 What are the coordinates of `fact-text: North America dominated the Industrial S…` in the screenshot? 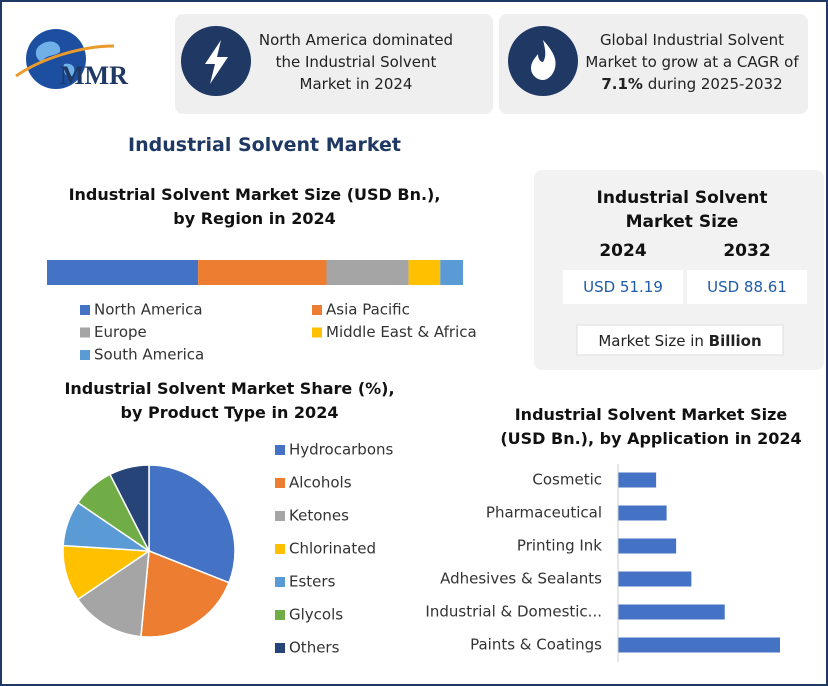 It's located at (356, 62).